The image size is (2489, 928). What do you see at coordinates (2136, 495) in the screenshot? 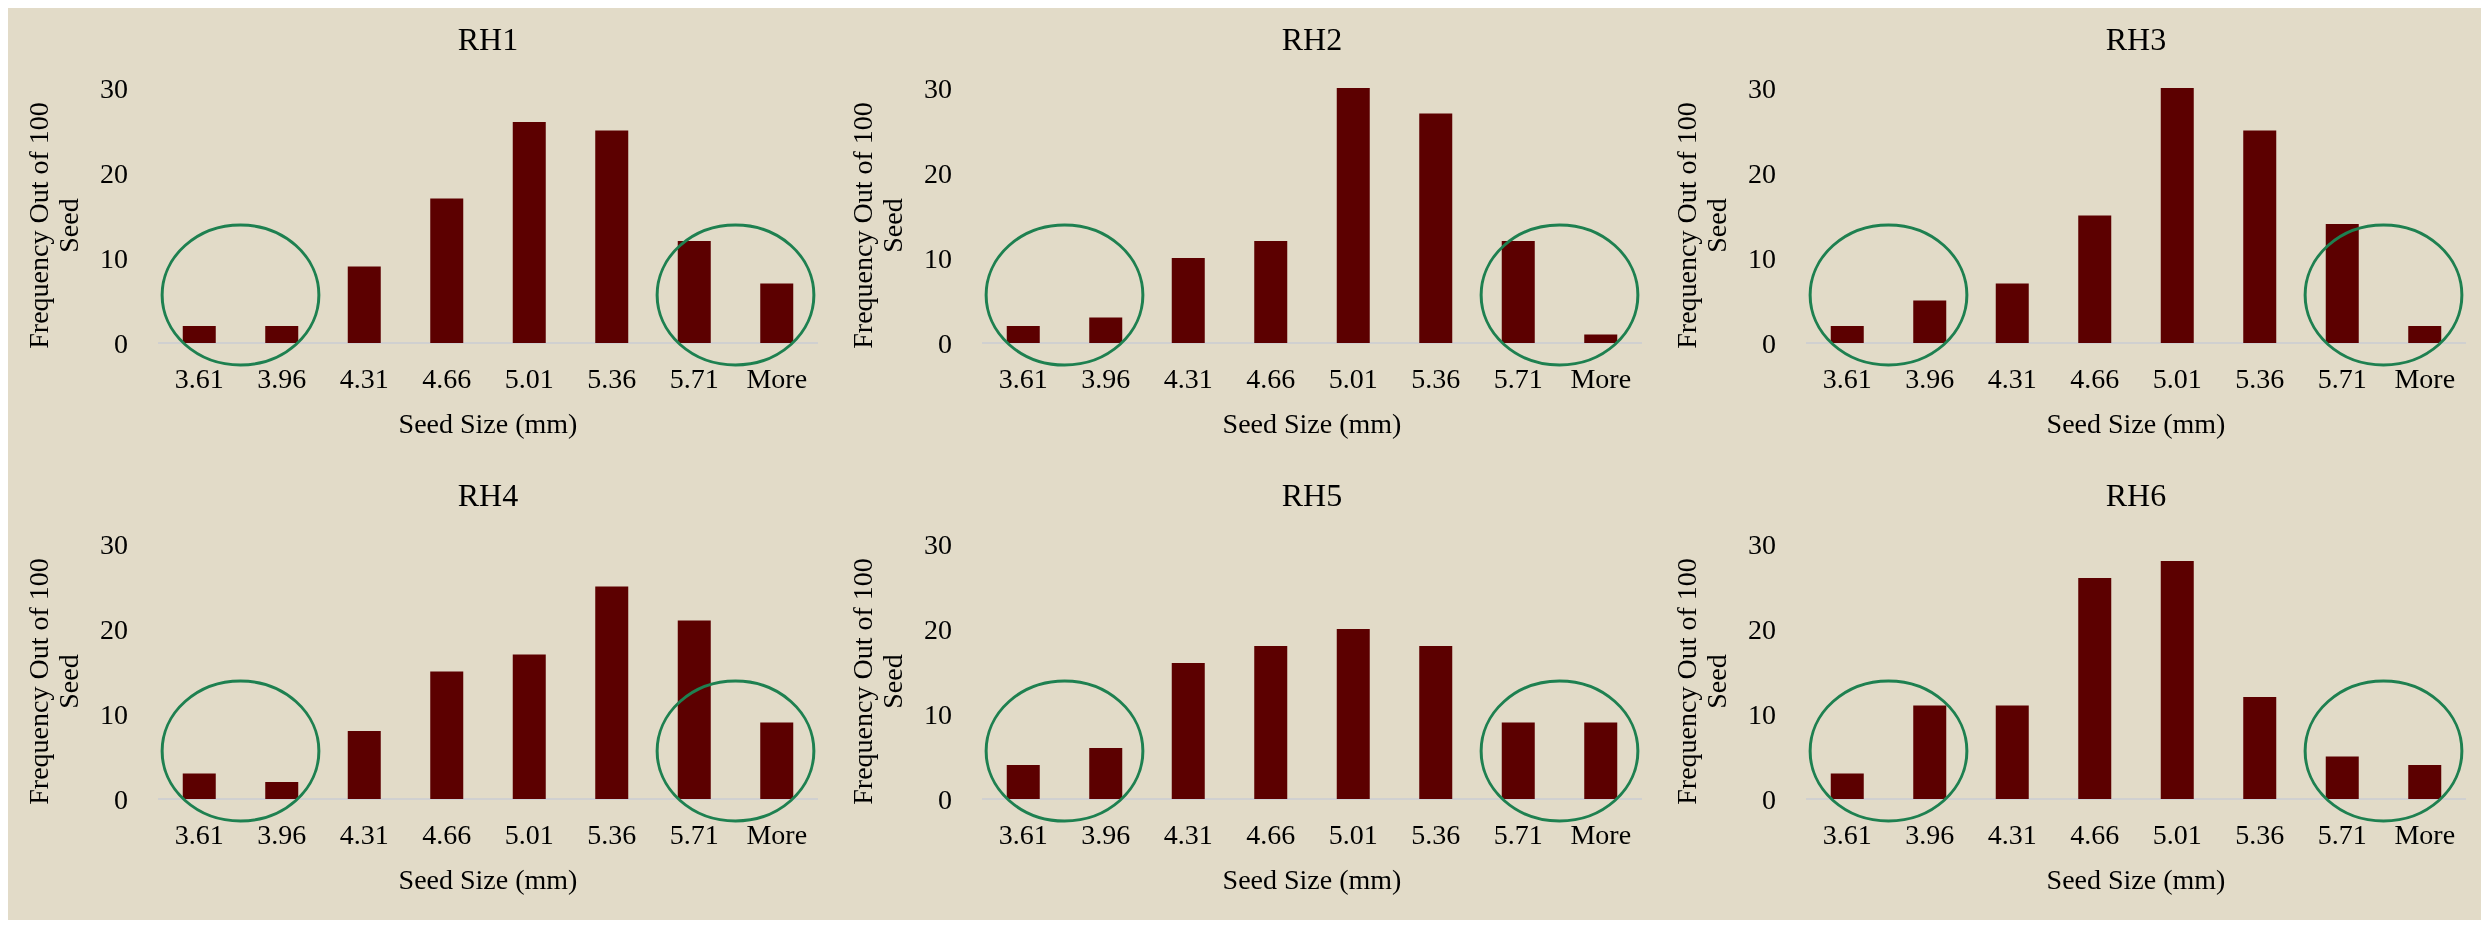
I see `chart-title: RH6` at bounding box center [2136, 495].